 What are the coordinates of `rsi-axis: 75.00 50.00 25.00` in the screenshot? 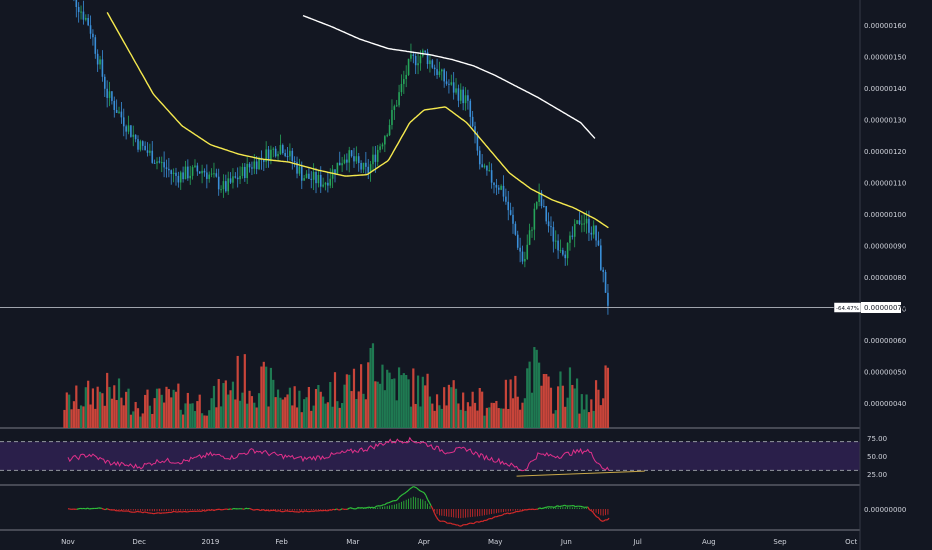 It's located at (877, 457).